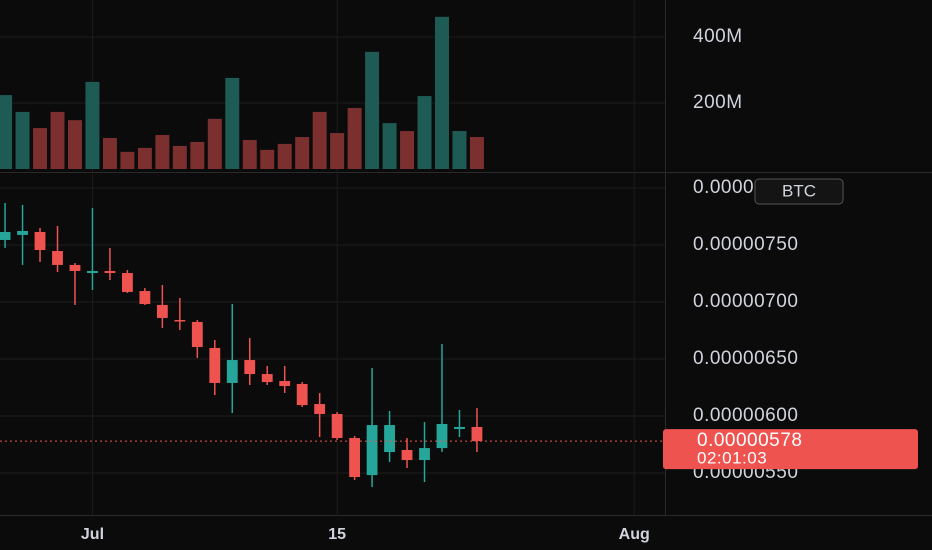 The width and height of the screenshot is (932, 550). I want to click on last-price-box, so click(790, 449).